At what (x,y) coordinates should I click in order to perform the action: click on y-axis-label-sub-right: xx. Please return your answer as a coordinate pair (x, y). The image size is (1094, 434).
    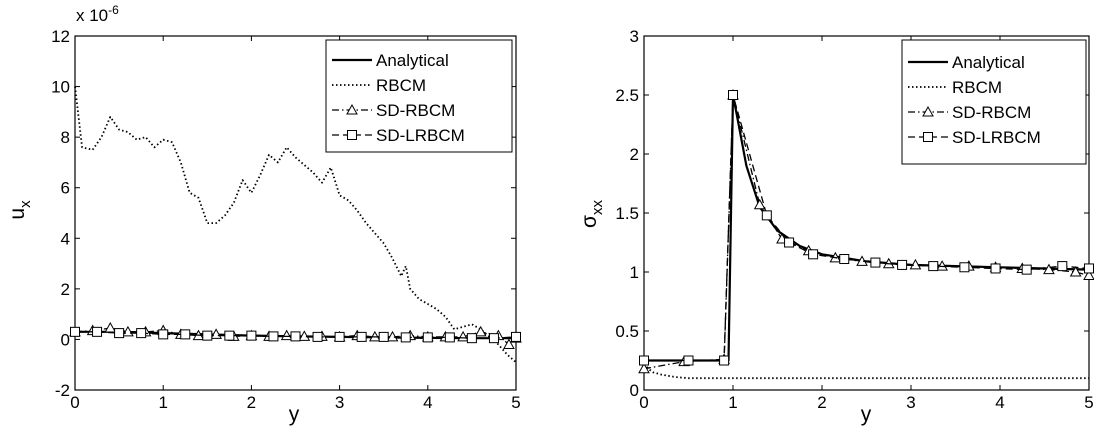
    Looking at the image, I should click on (597, 208).